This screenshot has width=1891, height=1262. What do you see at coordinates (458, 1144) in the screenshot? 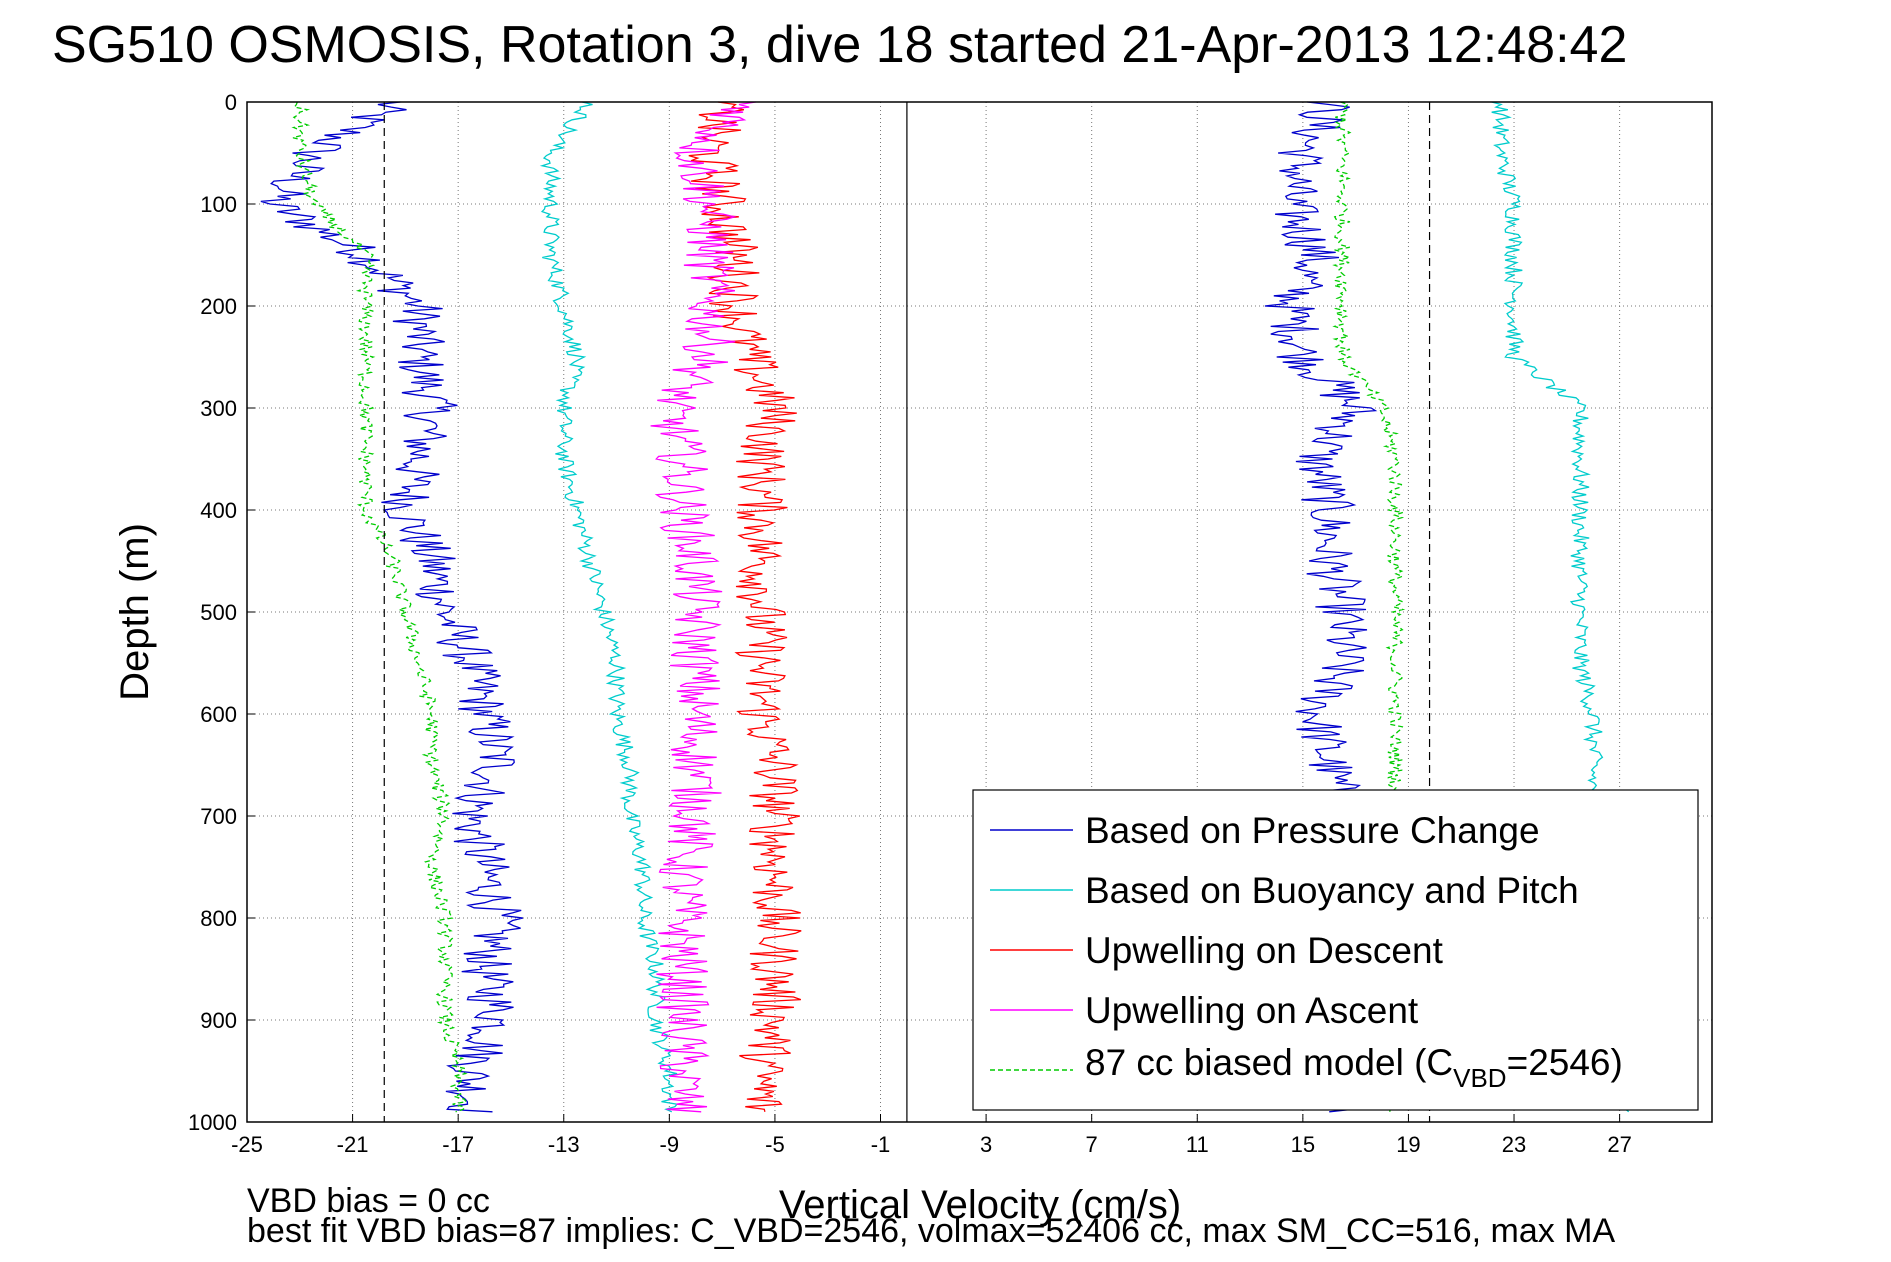
I see `x-tick-label: -17` at bounding box center [458, 1144].